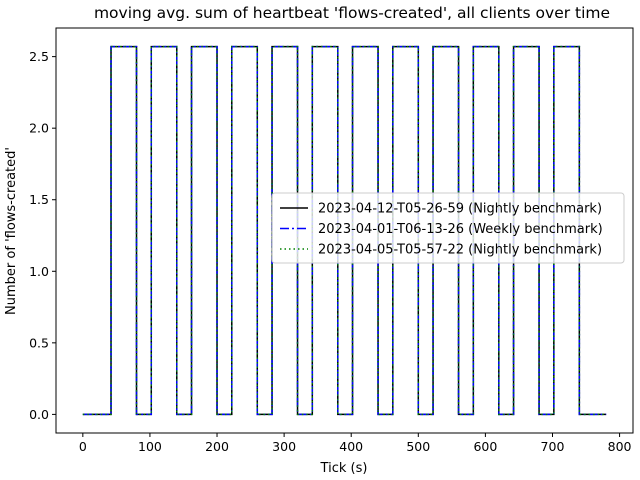 This screenshot has width=640, height=480. Describe the element at coordinates (344, 468) in the screenshot. I see `x-axis-label: Tick (s)` at that location.